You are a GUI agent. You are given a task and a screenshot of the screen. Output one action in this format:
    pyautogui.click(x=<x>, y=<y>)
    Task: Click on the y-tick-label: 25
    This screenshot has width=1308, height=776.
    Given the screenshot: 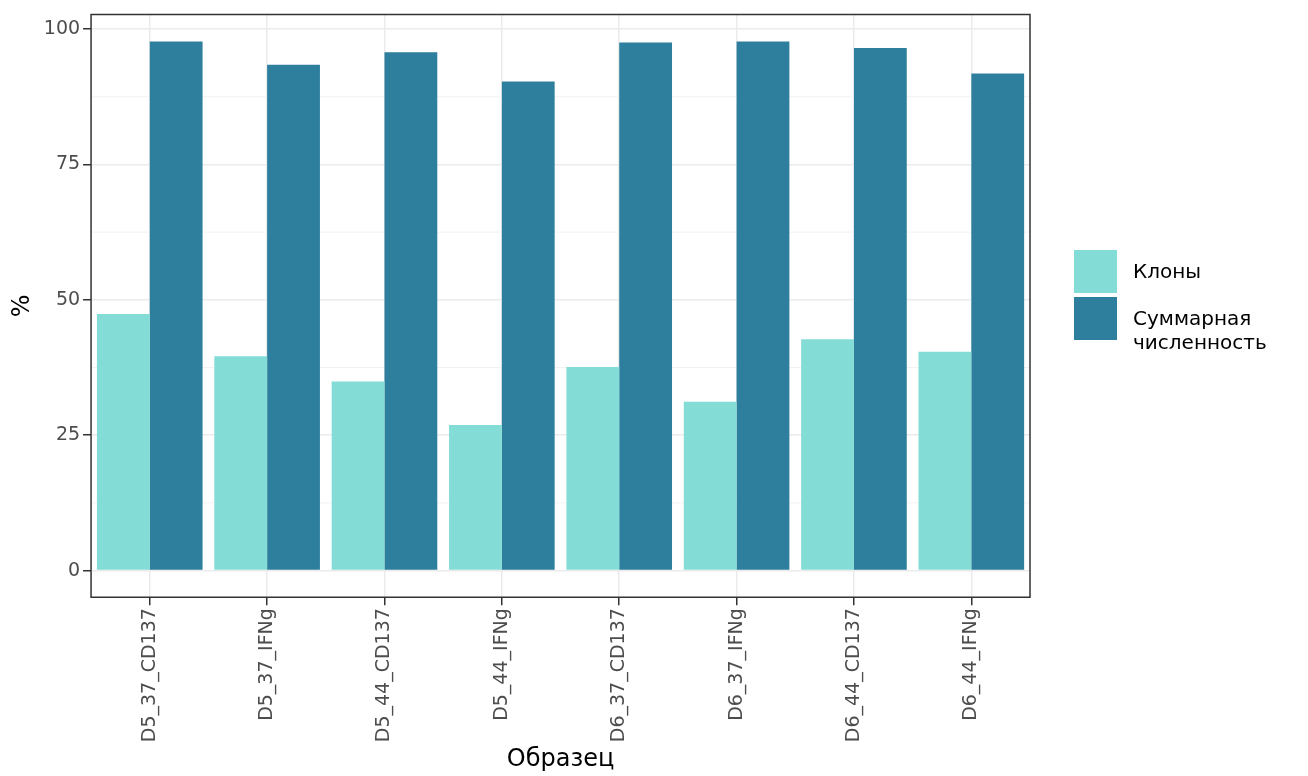 What is the action you would take?
    pyautogui.click(x=68, y=433)
    